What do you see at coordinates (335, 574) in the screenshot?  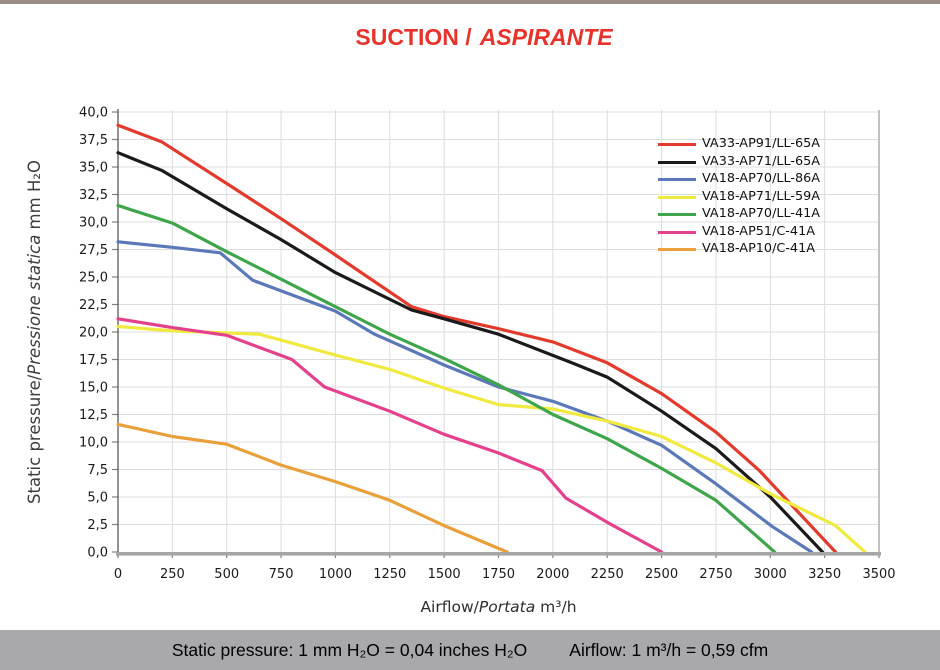 I see `x-tick-label: 1000` at bounding box center [335, 574].